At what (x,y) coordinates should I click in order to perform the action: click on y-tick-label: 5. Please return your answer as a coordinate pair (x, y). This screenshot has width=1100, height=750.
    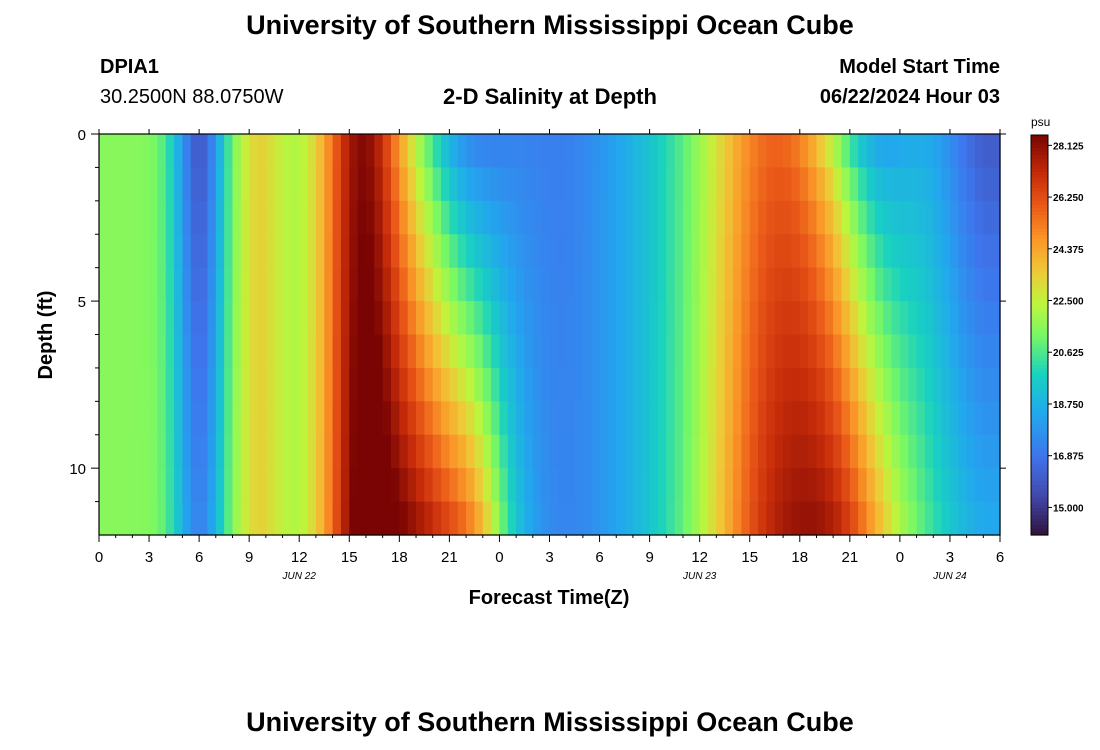
    Looking at the image, I should click on (82, 302).